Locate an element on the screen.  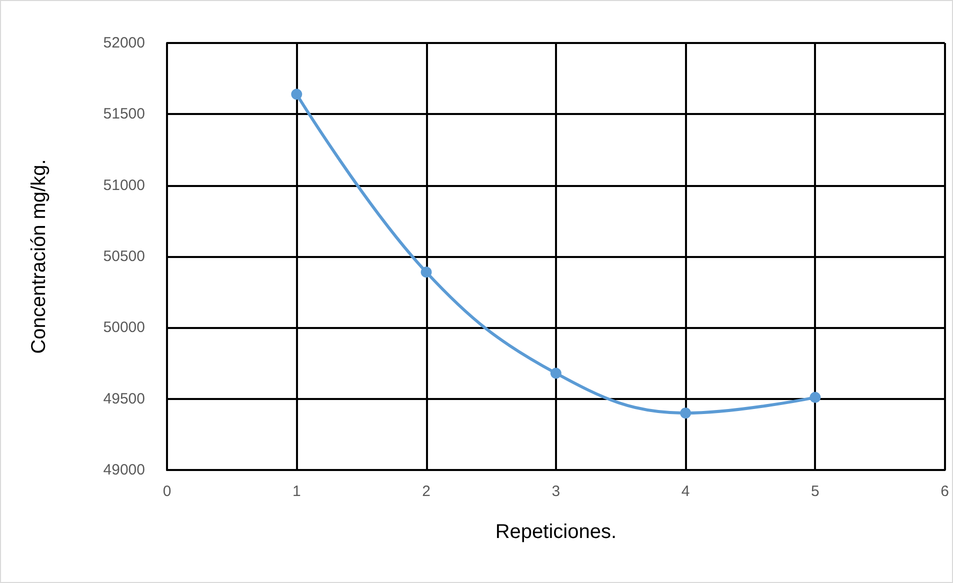
x-tick-label: 5 is located at coordinates (815, 491).